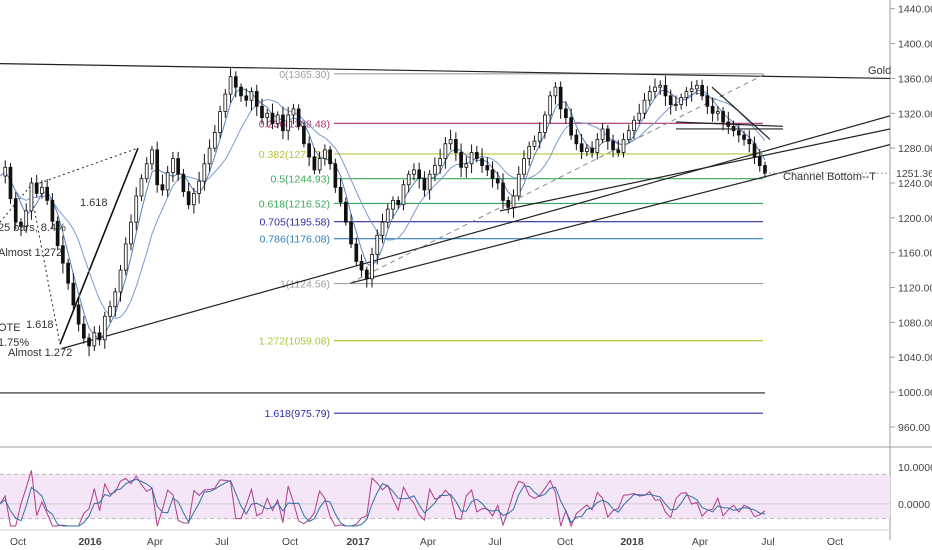 Image resolution: width=932 pixels, height=550 pixels. Describe the element at coordinates (304, 75) in the screenshot. I see `fib-level-label: 0(1365.30)` at that location.